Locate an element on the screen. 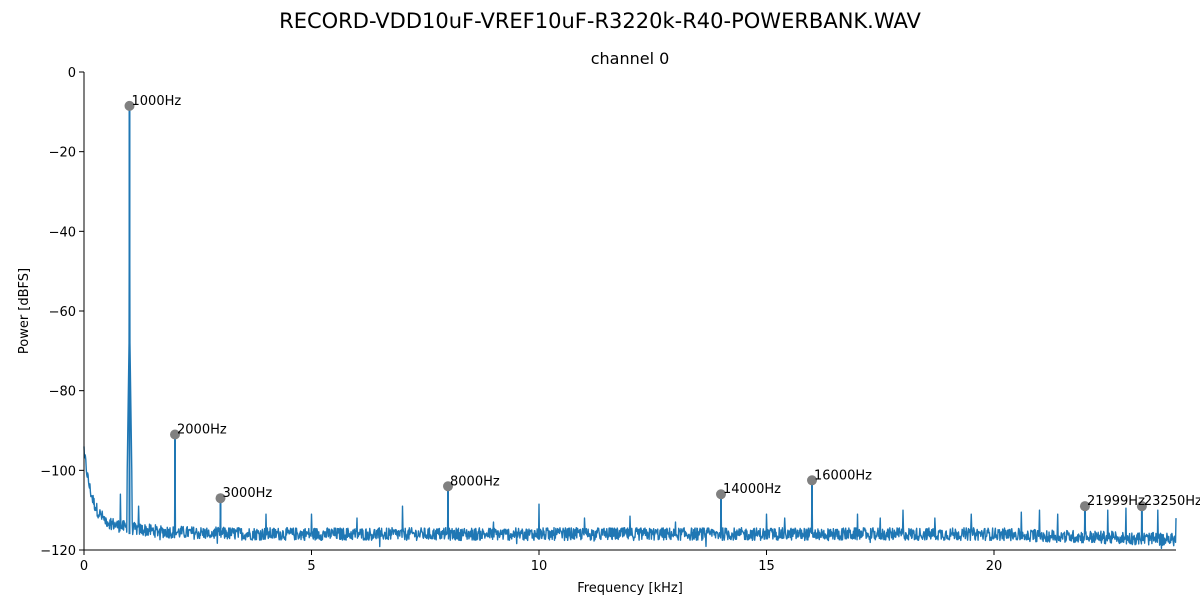  y-tick-label: 0 is located at coordinates (72, 73).